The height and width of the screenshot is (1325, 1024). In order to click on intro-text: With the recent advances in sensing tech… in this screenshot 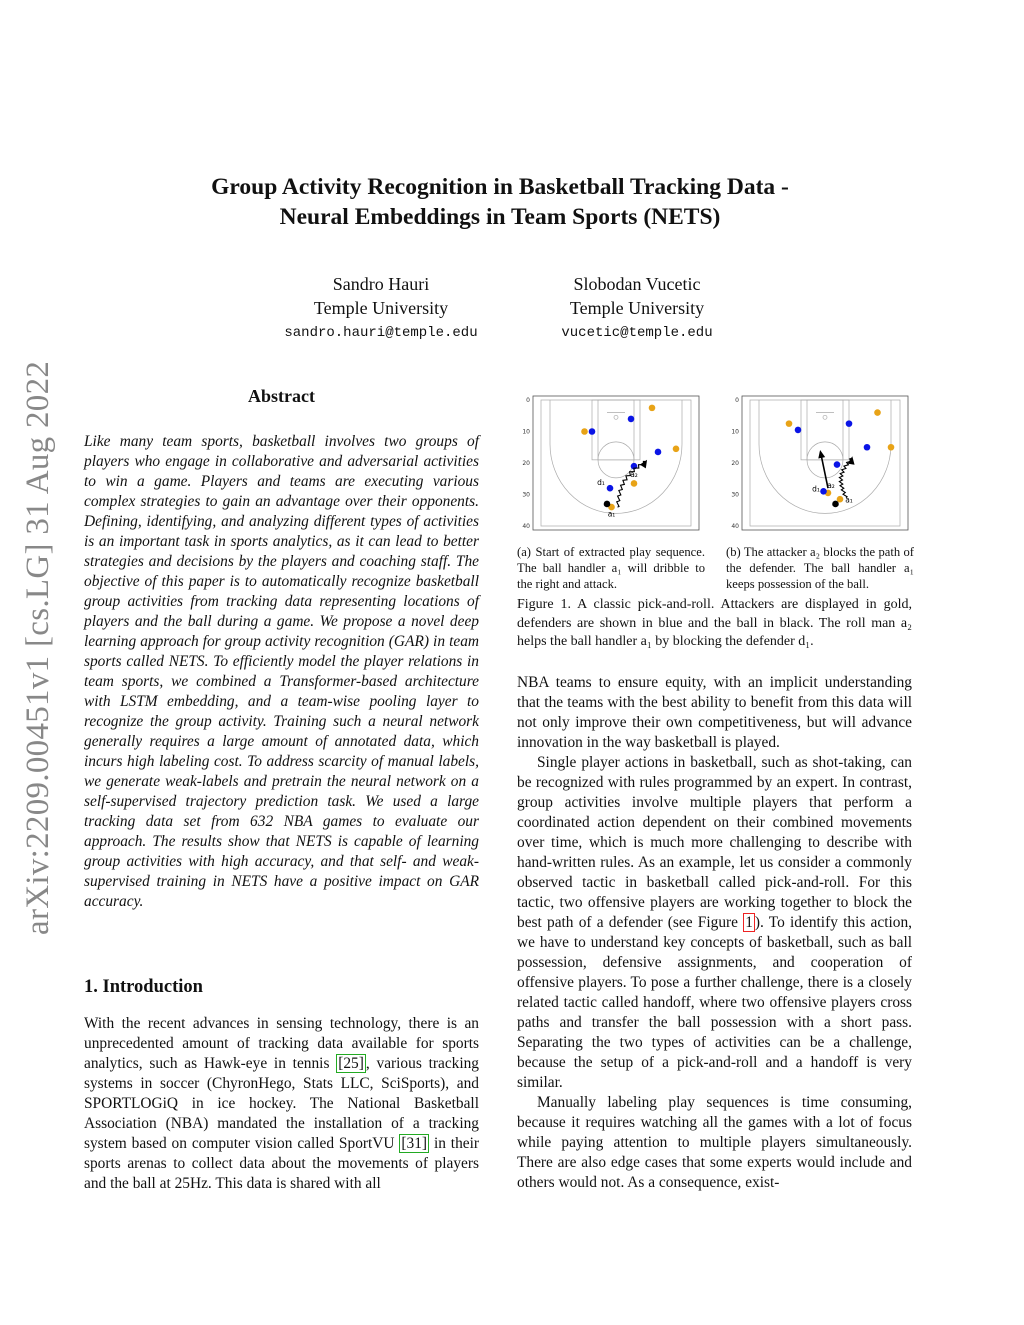, I will do `click(281, 1104)`.